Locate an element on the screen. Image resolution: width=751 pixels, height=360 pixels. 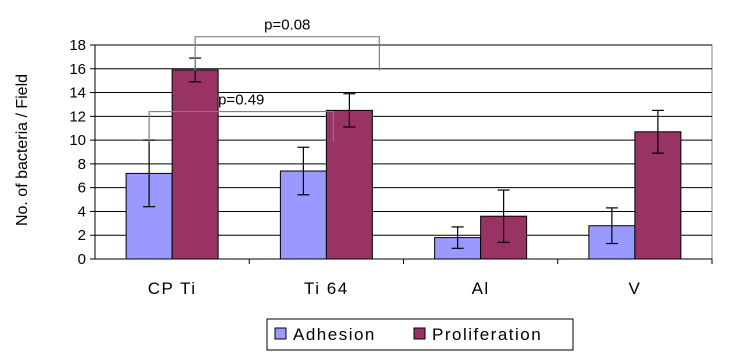
legend-label-adhesion: Adhesion is located at coordinates (334, 334).